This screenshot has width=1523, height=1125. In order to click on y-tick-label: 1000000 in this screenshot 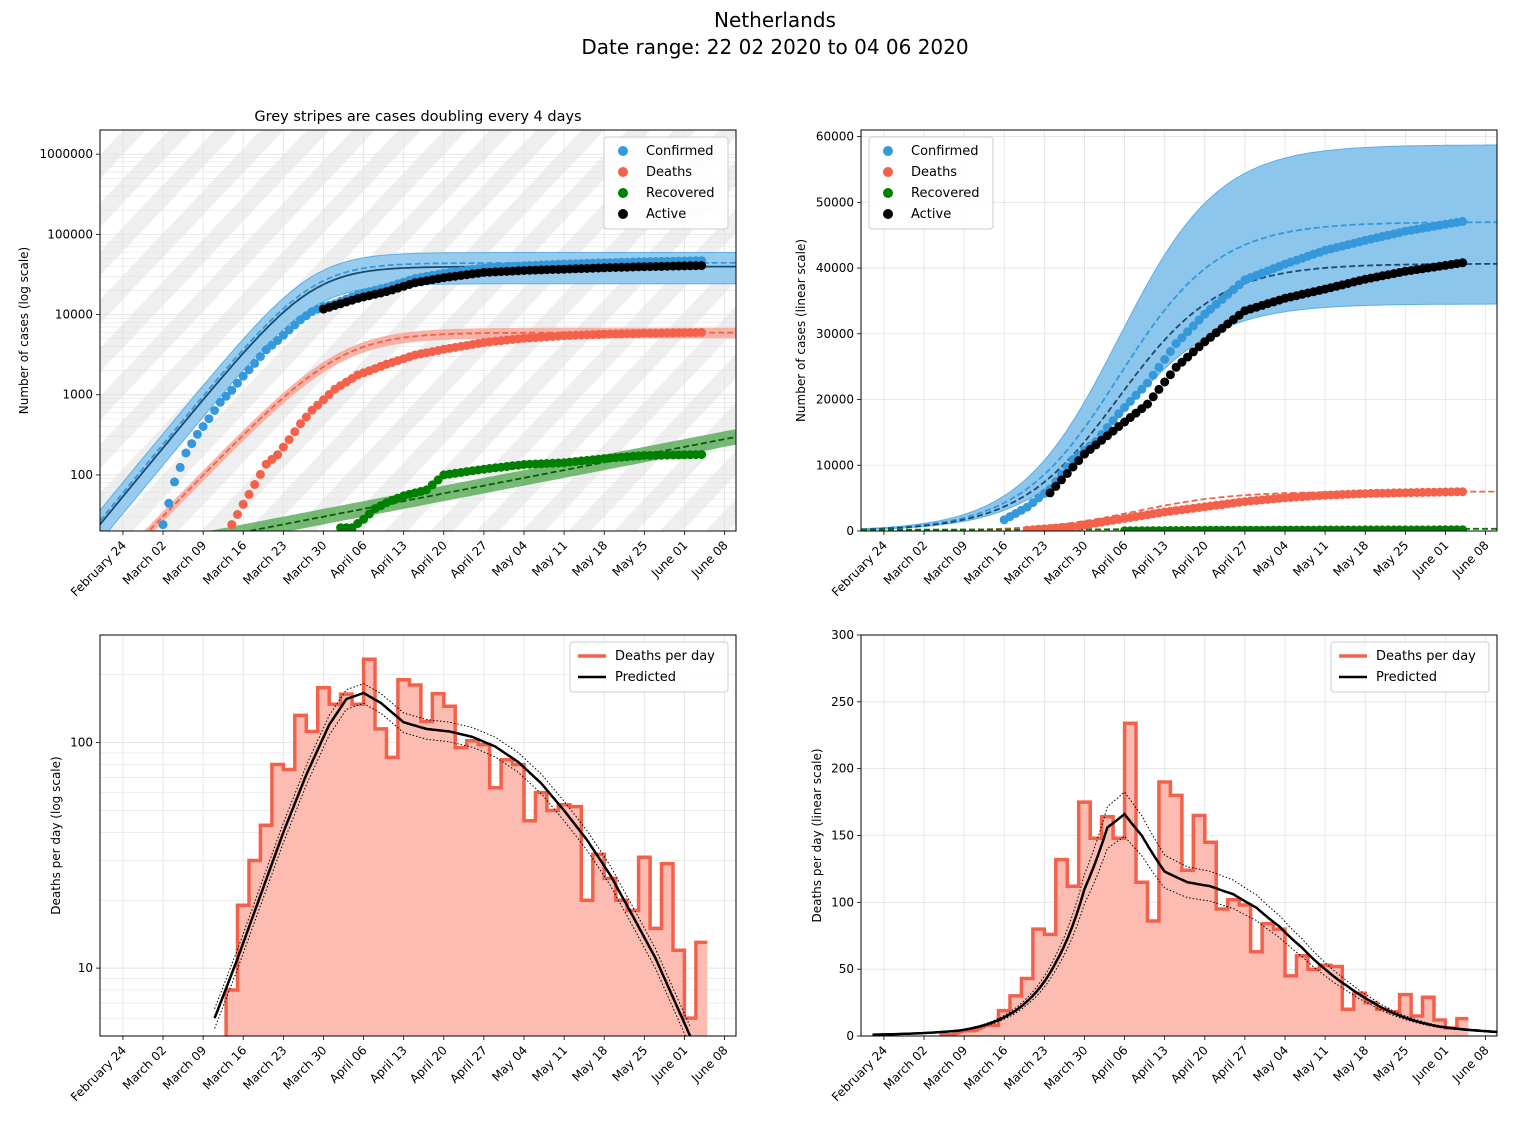, I will do `click(66, 154)`.